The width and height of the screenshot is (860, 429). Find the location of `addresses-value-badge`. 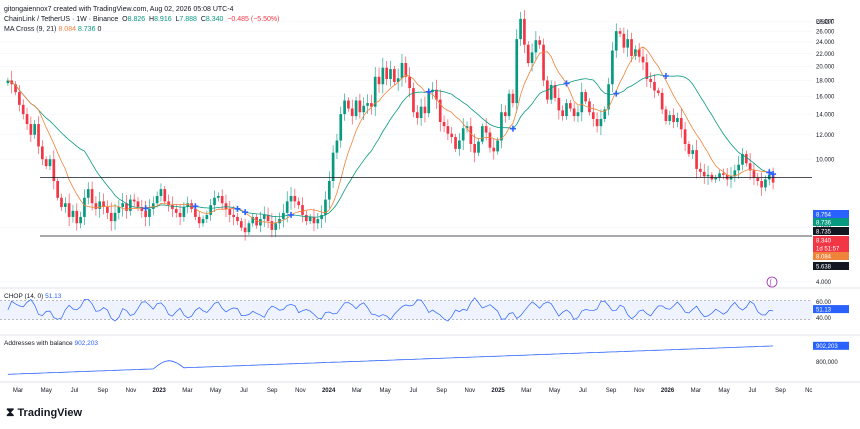

addresses-value-badge is located at coordinates (831, 345).